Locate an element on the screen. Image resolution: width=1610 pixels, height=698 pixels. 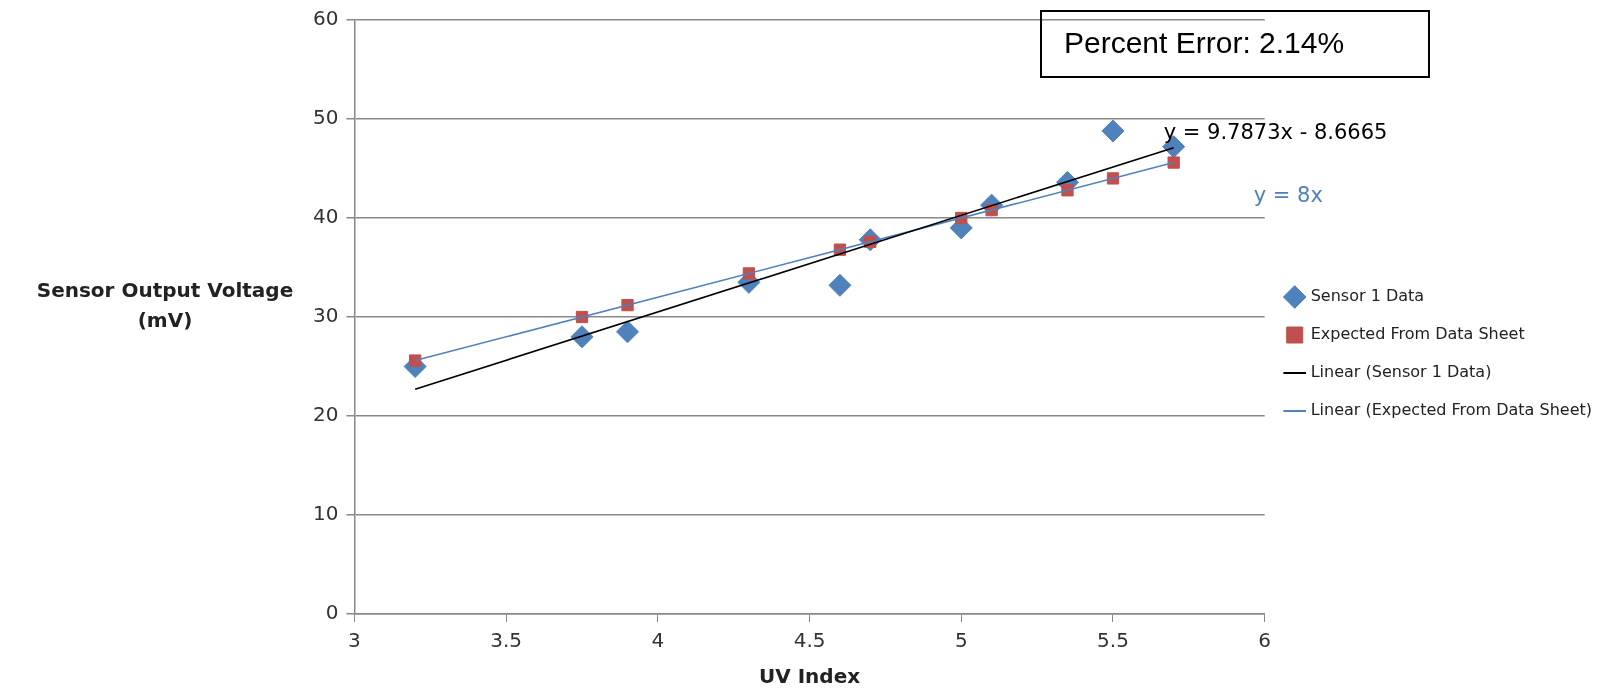
annotation: Percent Error: 2.14% is located at coordinates (1235, 44).